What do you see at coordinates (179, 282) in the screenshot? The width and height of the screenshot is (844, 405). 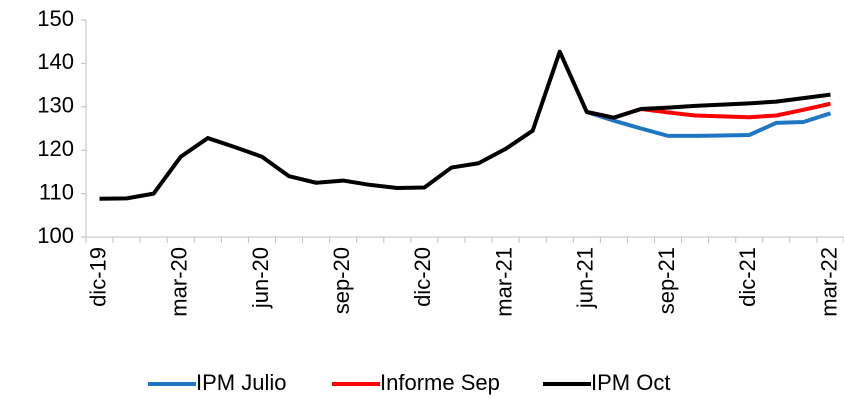 I see `x-tick-label: mar-20` at bounding box center [179, 282].